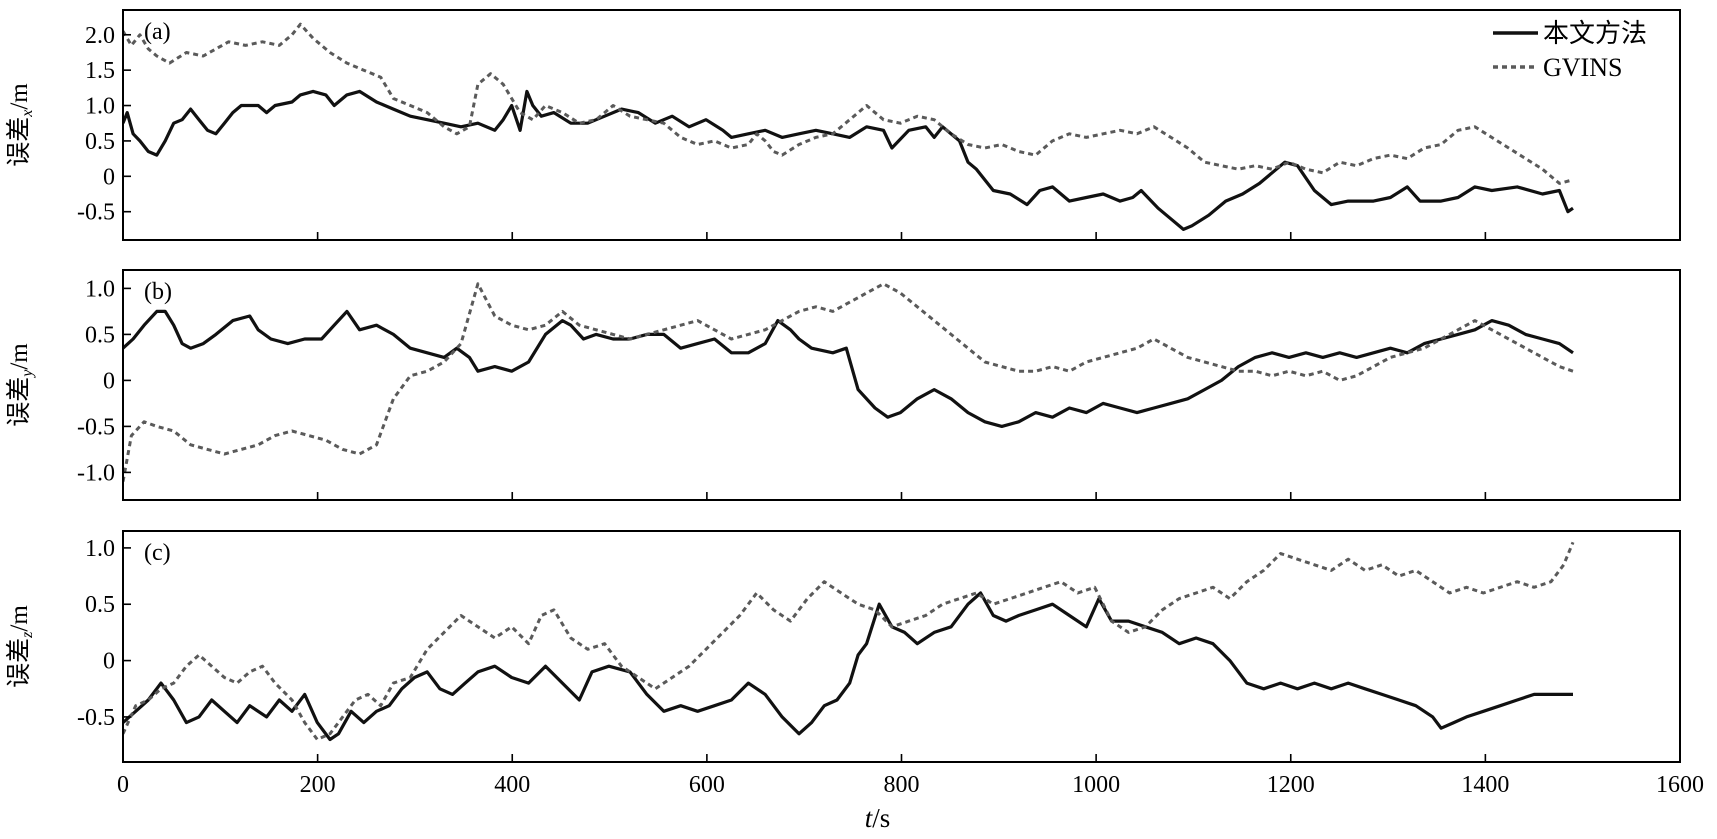 Image resolution: width=1717 pixels, height=839 pixels. Describe the element at coordinates (1570, 50) in the screenshot. I see `legend: 本文方法 GVINS` at that location.